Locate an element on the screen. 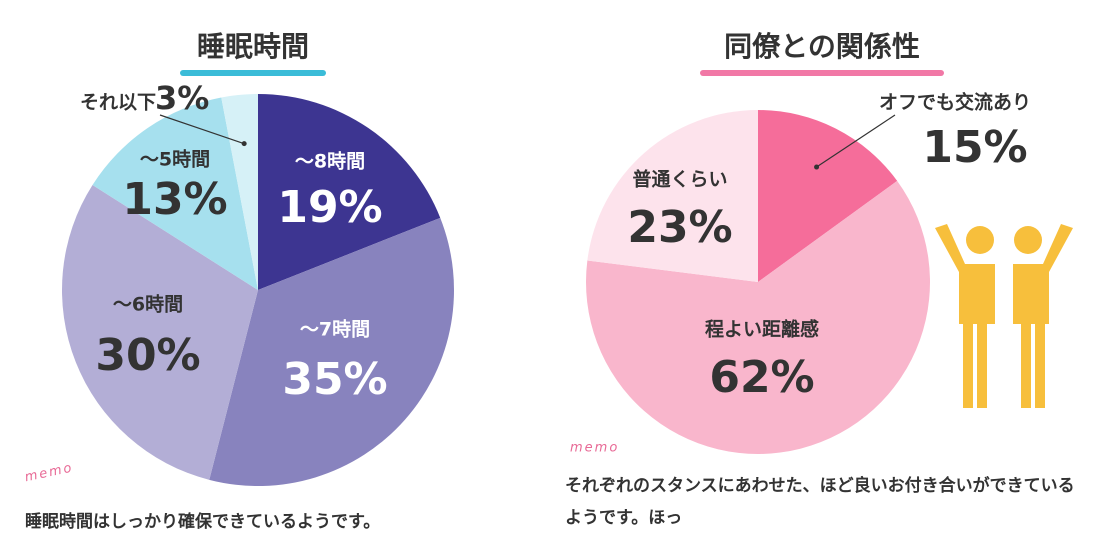 The image size is (1095, 557). value-label: 35% is located at coordinates (334, 379).